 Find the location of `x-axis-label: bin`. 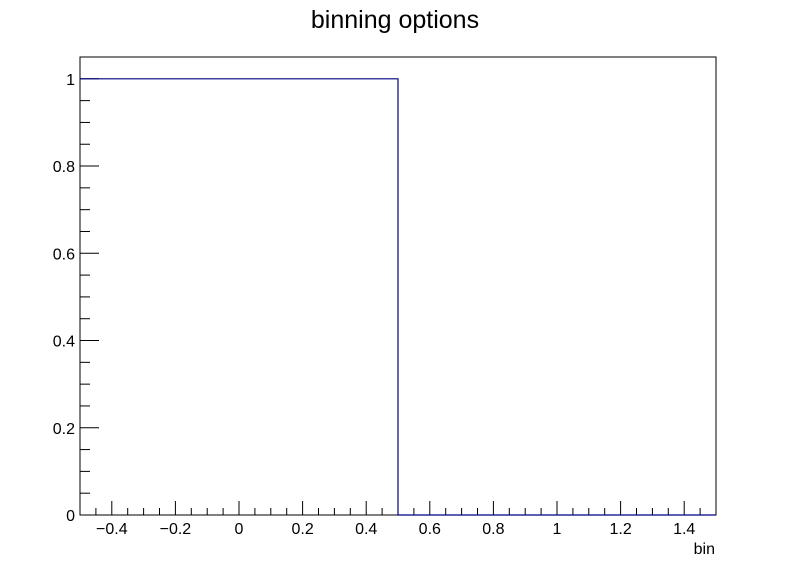

x-axis-label: bin is located at coordinates (704, 549).